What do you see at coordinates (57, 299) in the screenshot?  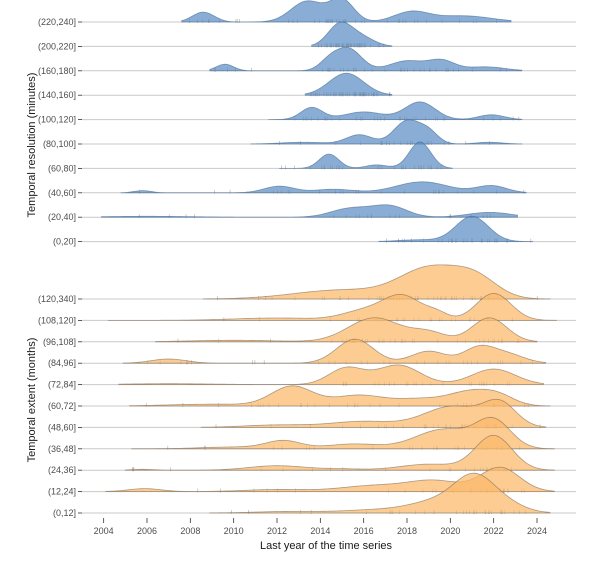 I see `row-label-temporal-extent-120-340: (120,340]` at bounding box center [57, 299].